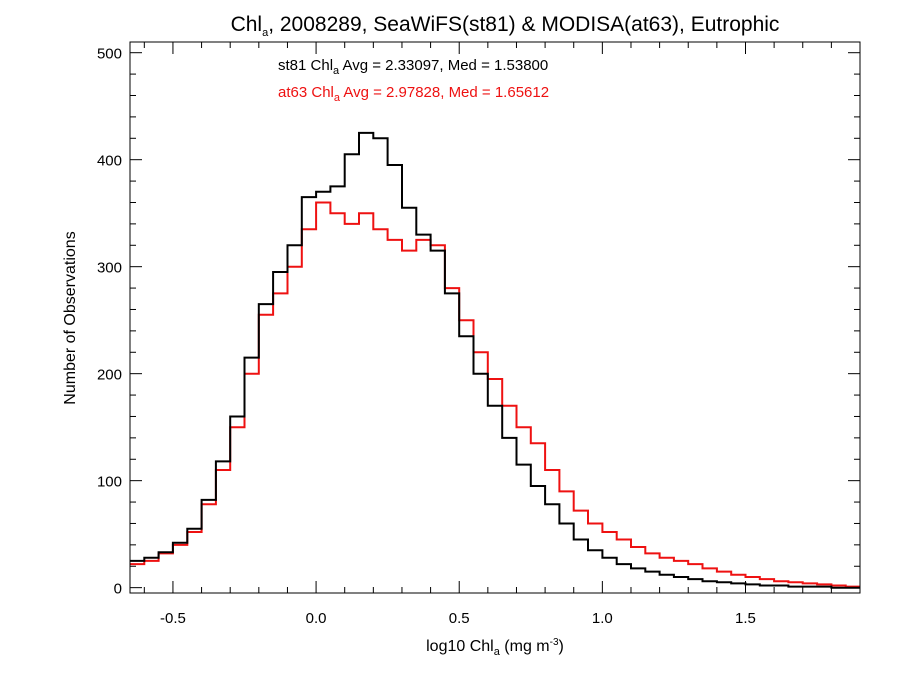  What do you see at coordinates (495, 647) in the screenshot?
I see `x-axis-label: log10 Chla (mg m-3)` at bounding box center [495, 647].